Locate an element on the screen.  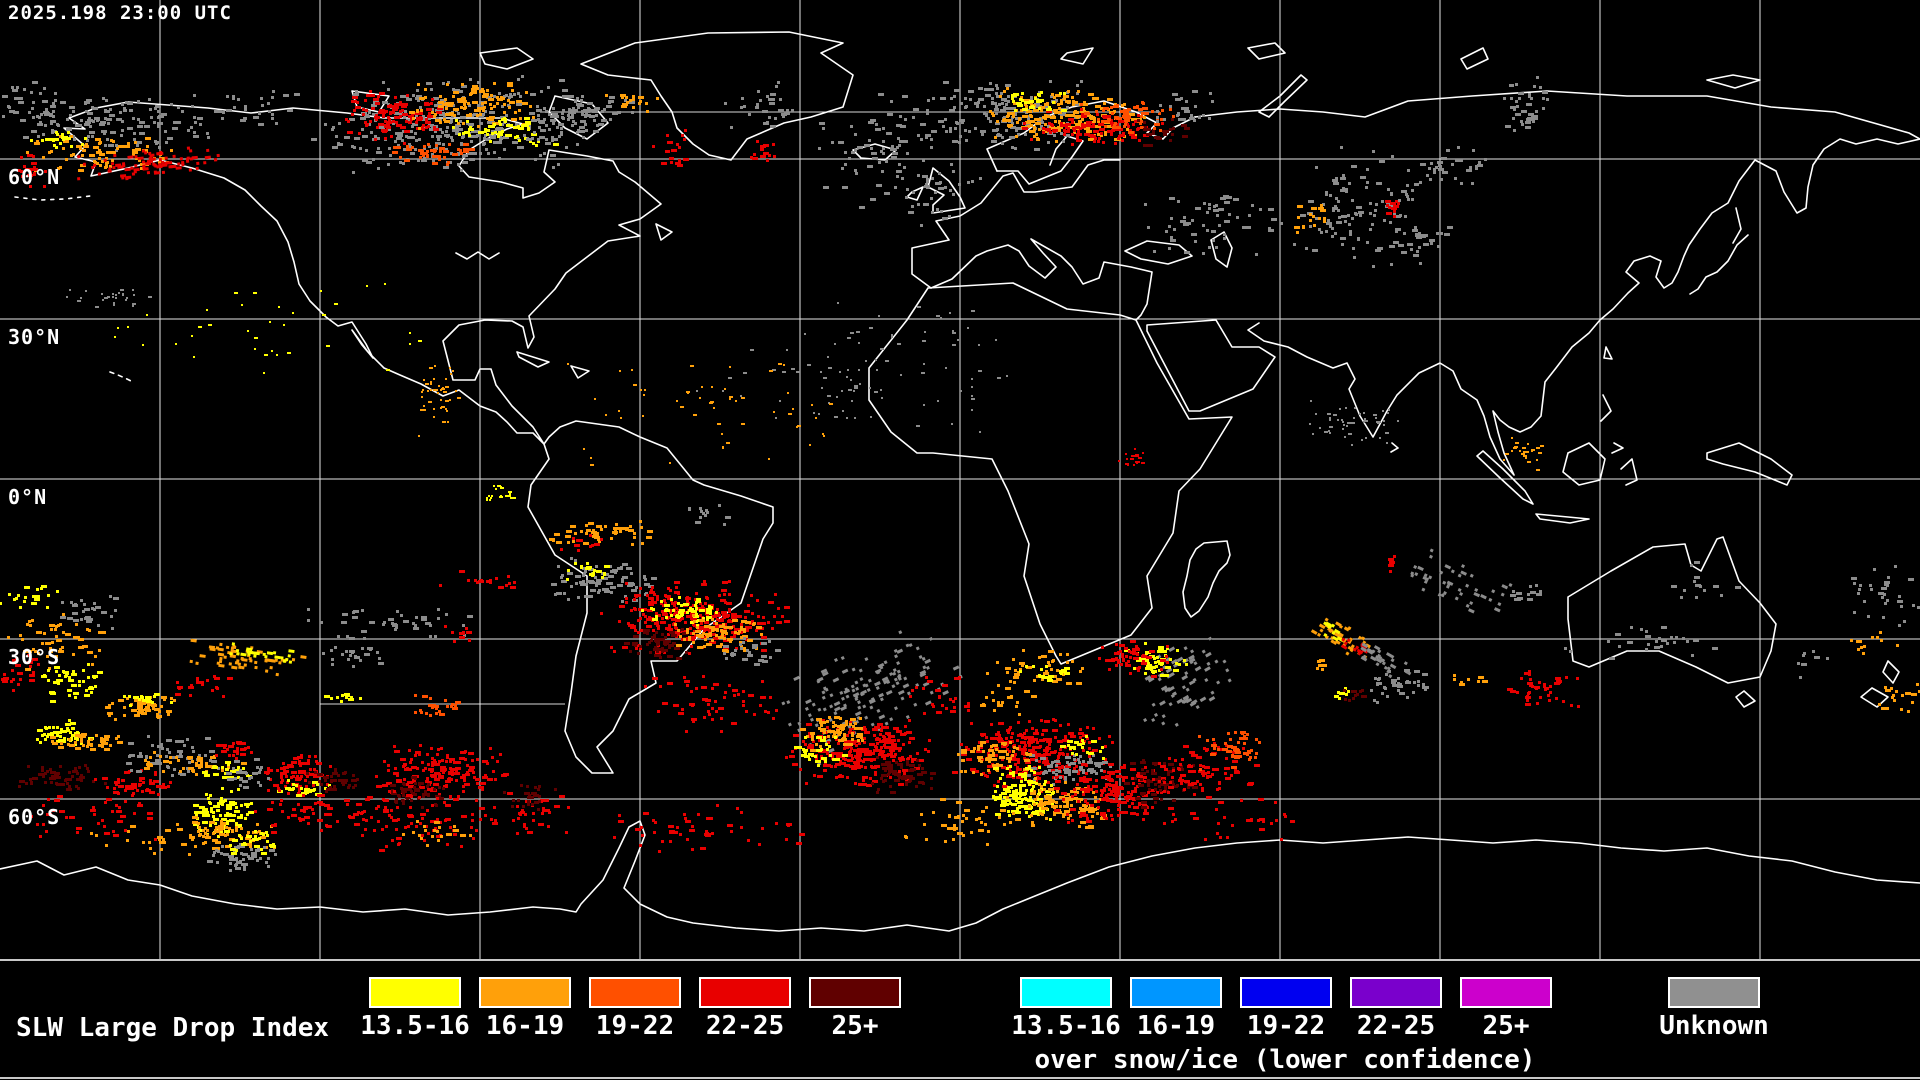
coast-sakhalin is located at coordinates (1737, 225).